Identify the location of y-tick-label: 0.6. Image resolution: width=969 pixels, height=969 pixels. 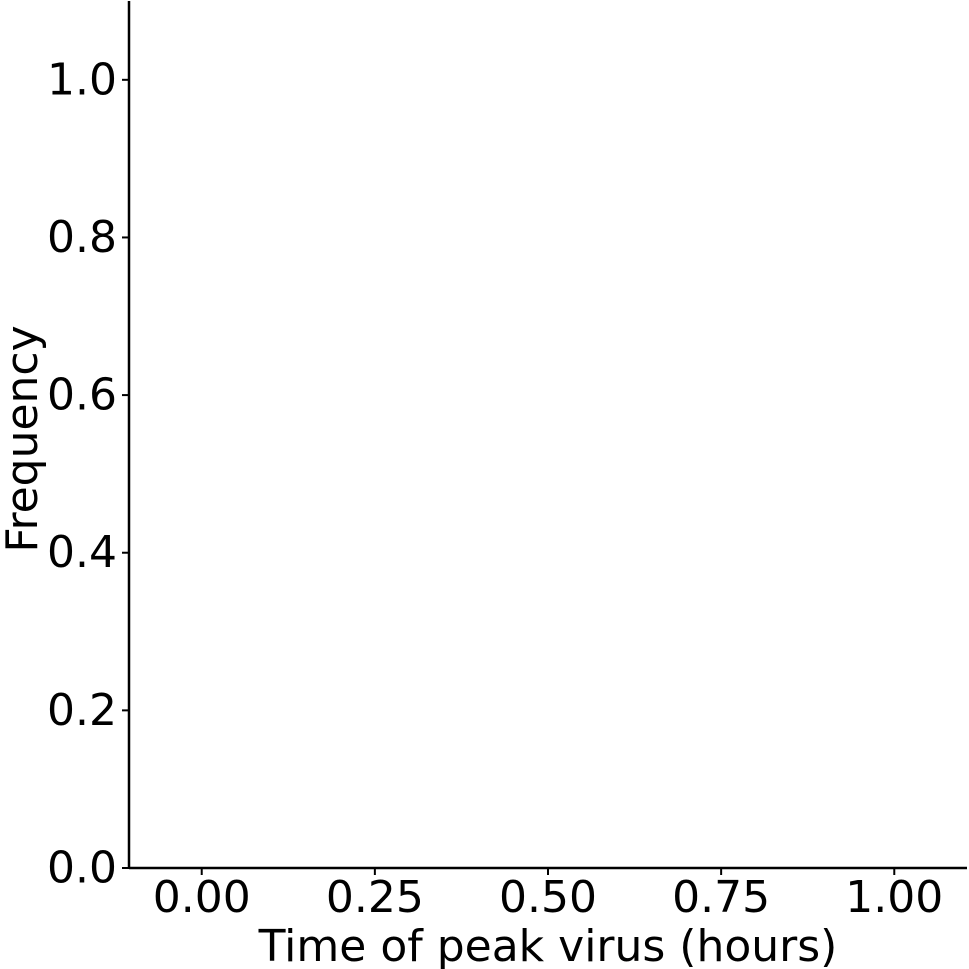
(82, 395).